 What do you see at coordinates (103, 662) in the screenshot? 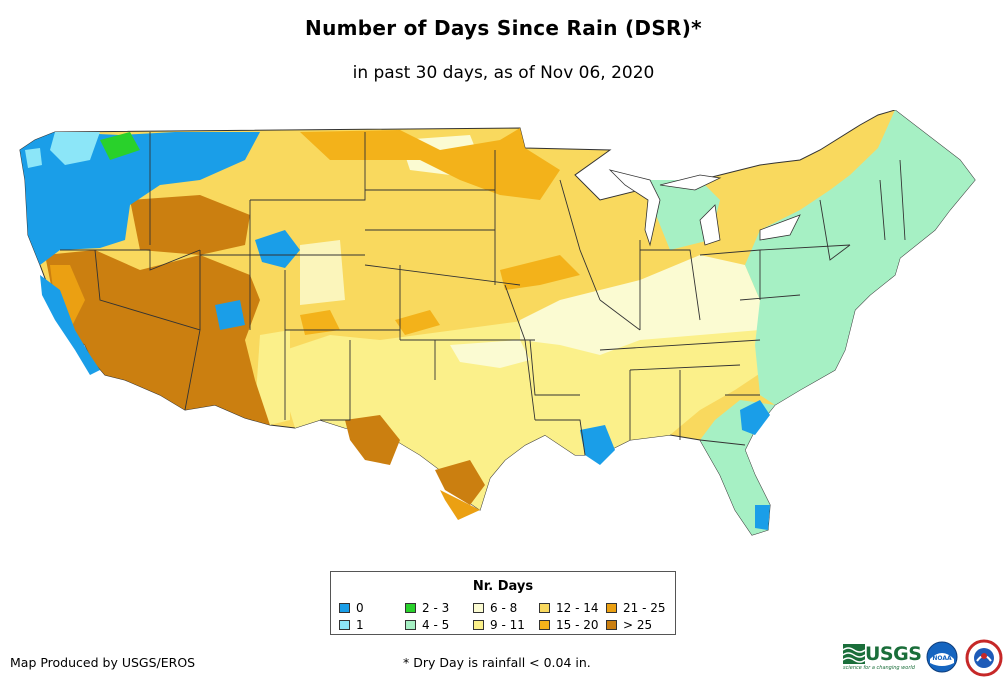
I see `credit-text: Map Produced by USGS/EROS` at bounding box center [103, 662].